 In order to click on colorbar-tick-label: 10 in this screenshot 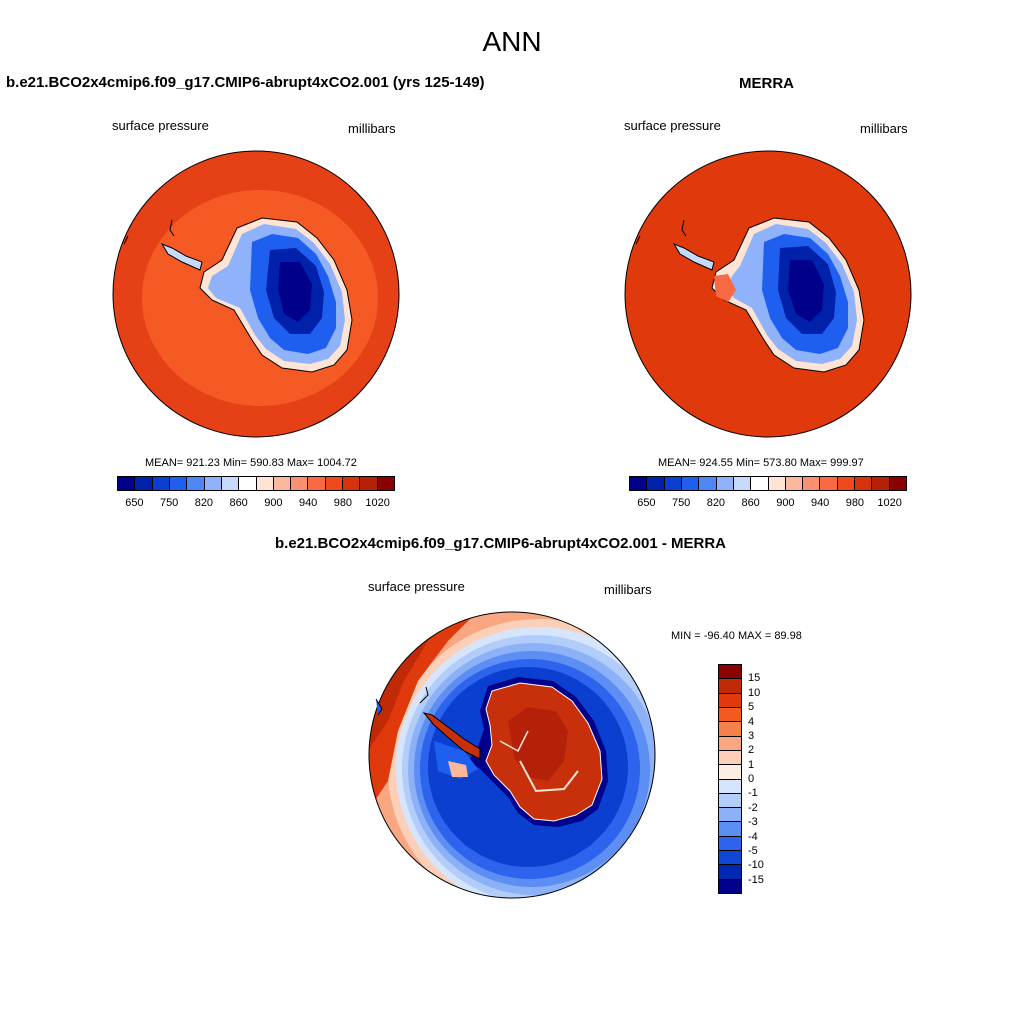, I will do `click(754, 692)`.